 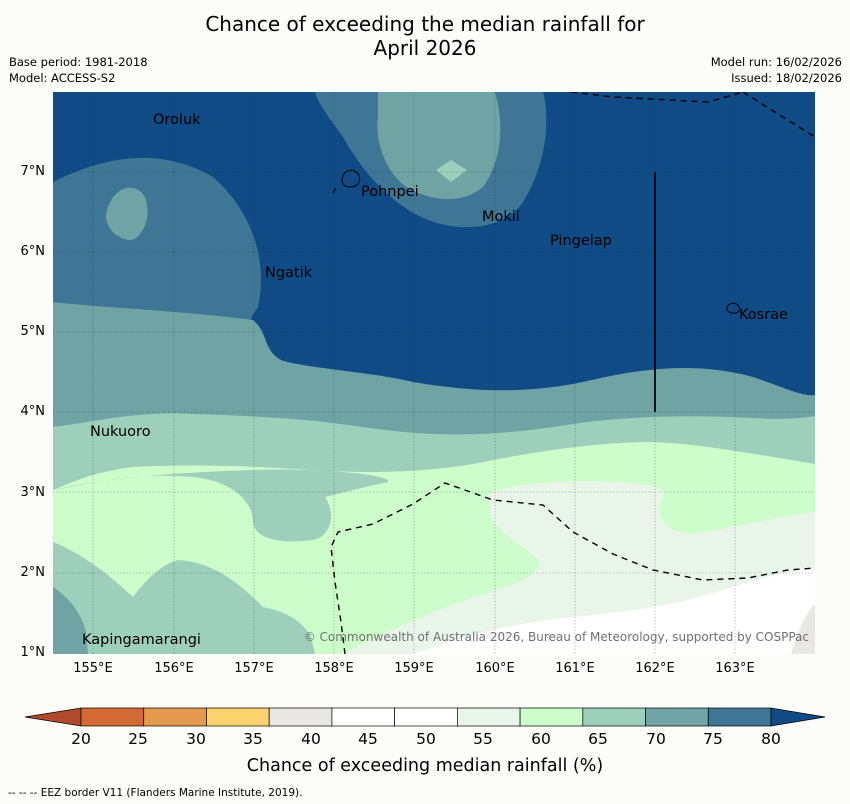 I want to click on lat-label-5n: 5°N, so click(x=33, y=331).